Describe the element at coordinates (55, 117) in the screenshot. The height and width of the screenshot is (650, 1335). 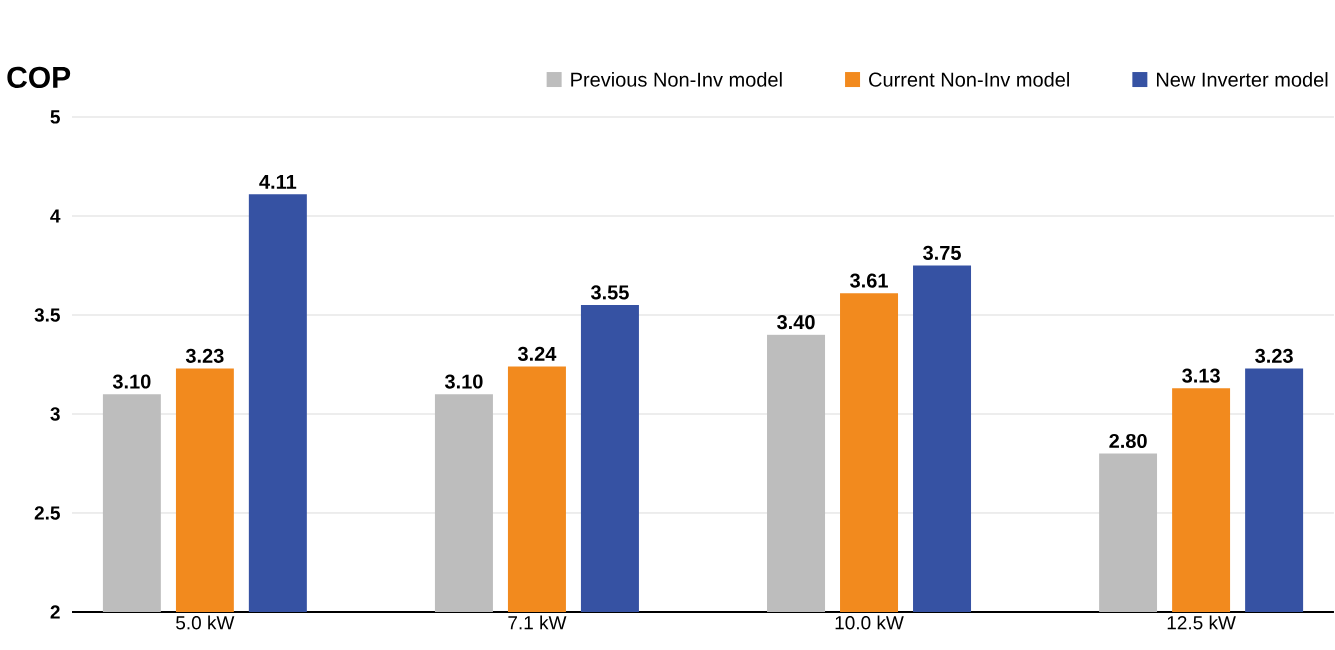
I see `y-tick-label: 5` at that location.